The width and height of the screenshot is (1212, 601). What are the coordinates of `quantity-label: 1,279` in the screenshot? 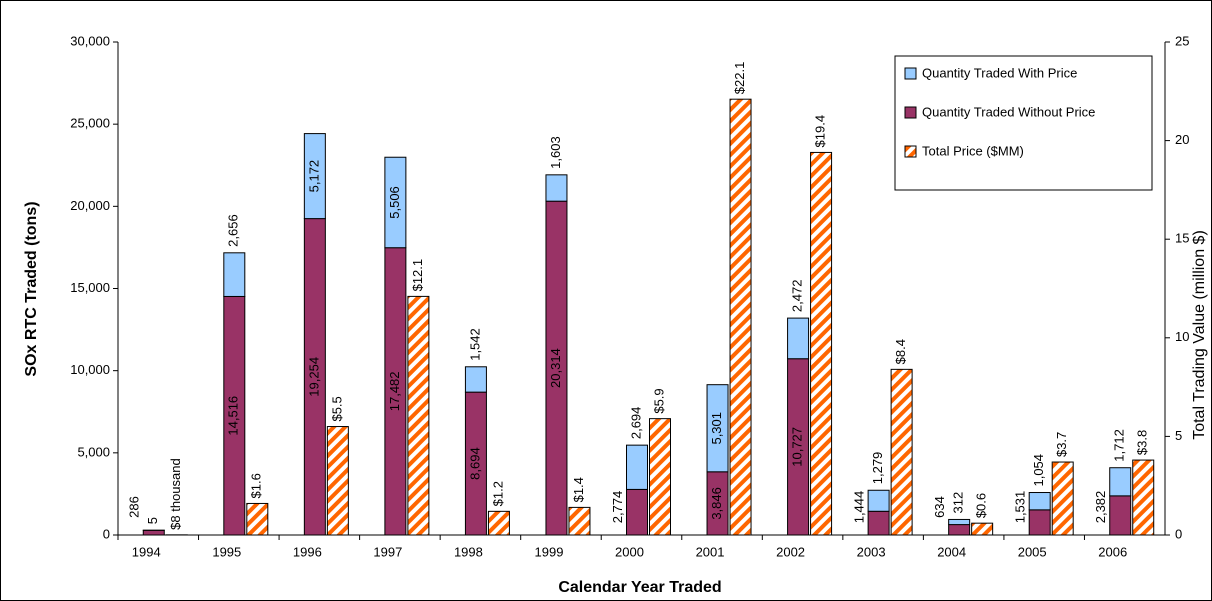 It's located at (877, 468).